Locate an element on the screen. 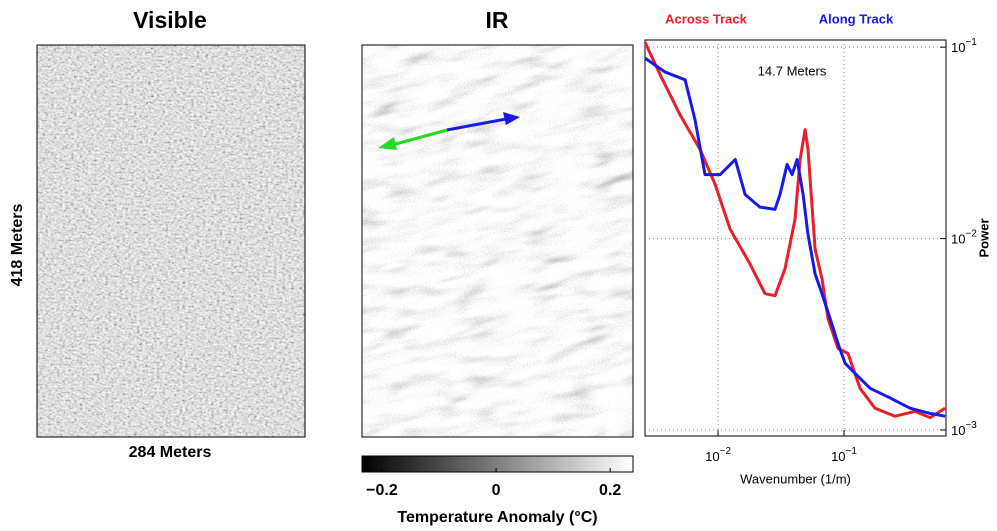  y-tick-label: 10⁻³ is located at coordinates (964, 429).